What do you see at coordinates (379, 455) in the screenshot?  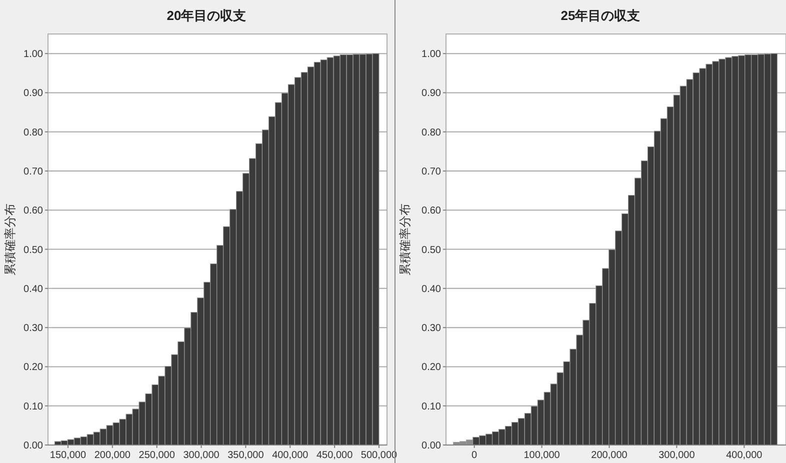 I see `x-tick-label: 500,000` at bounding box center [379, 455].